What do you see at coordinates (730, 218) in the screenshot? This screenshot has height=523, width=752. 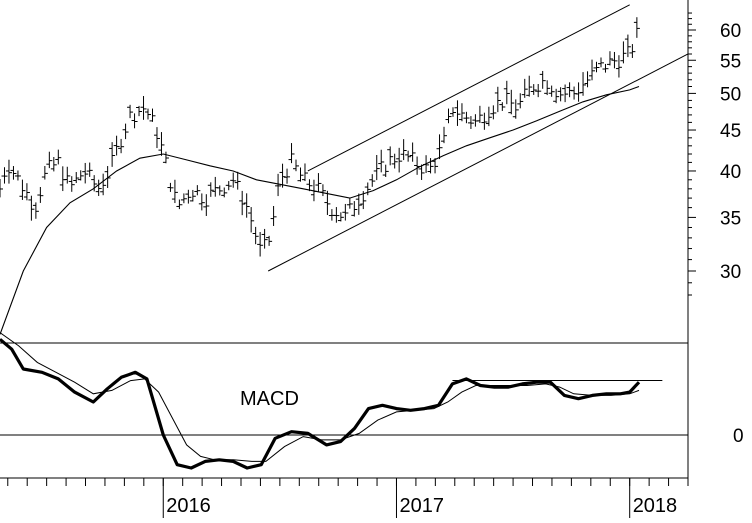 I see `price-tick-label: 35` at bounding box center [730, 218].